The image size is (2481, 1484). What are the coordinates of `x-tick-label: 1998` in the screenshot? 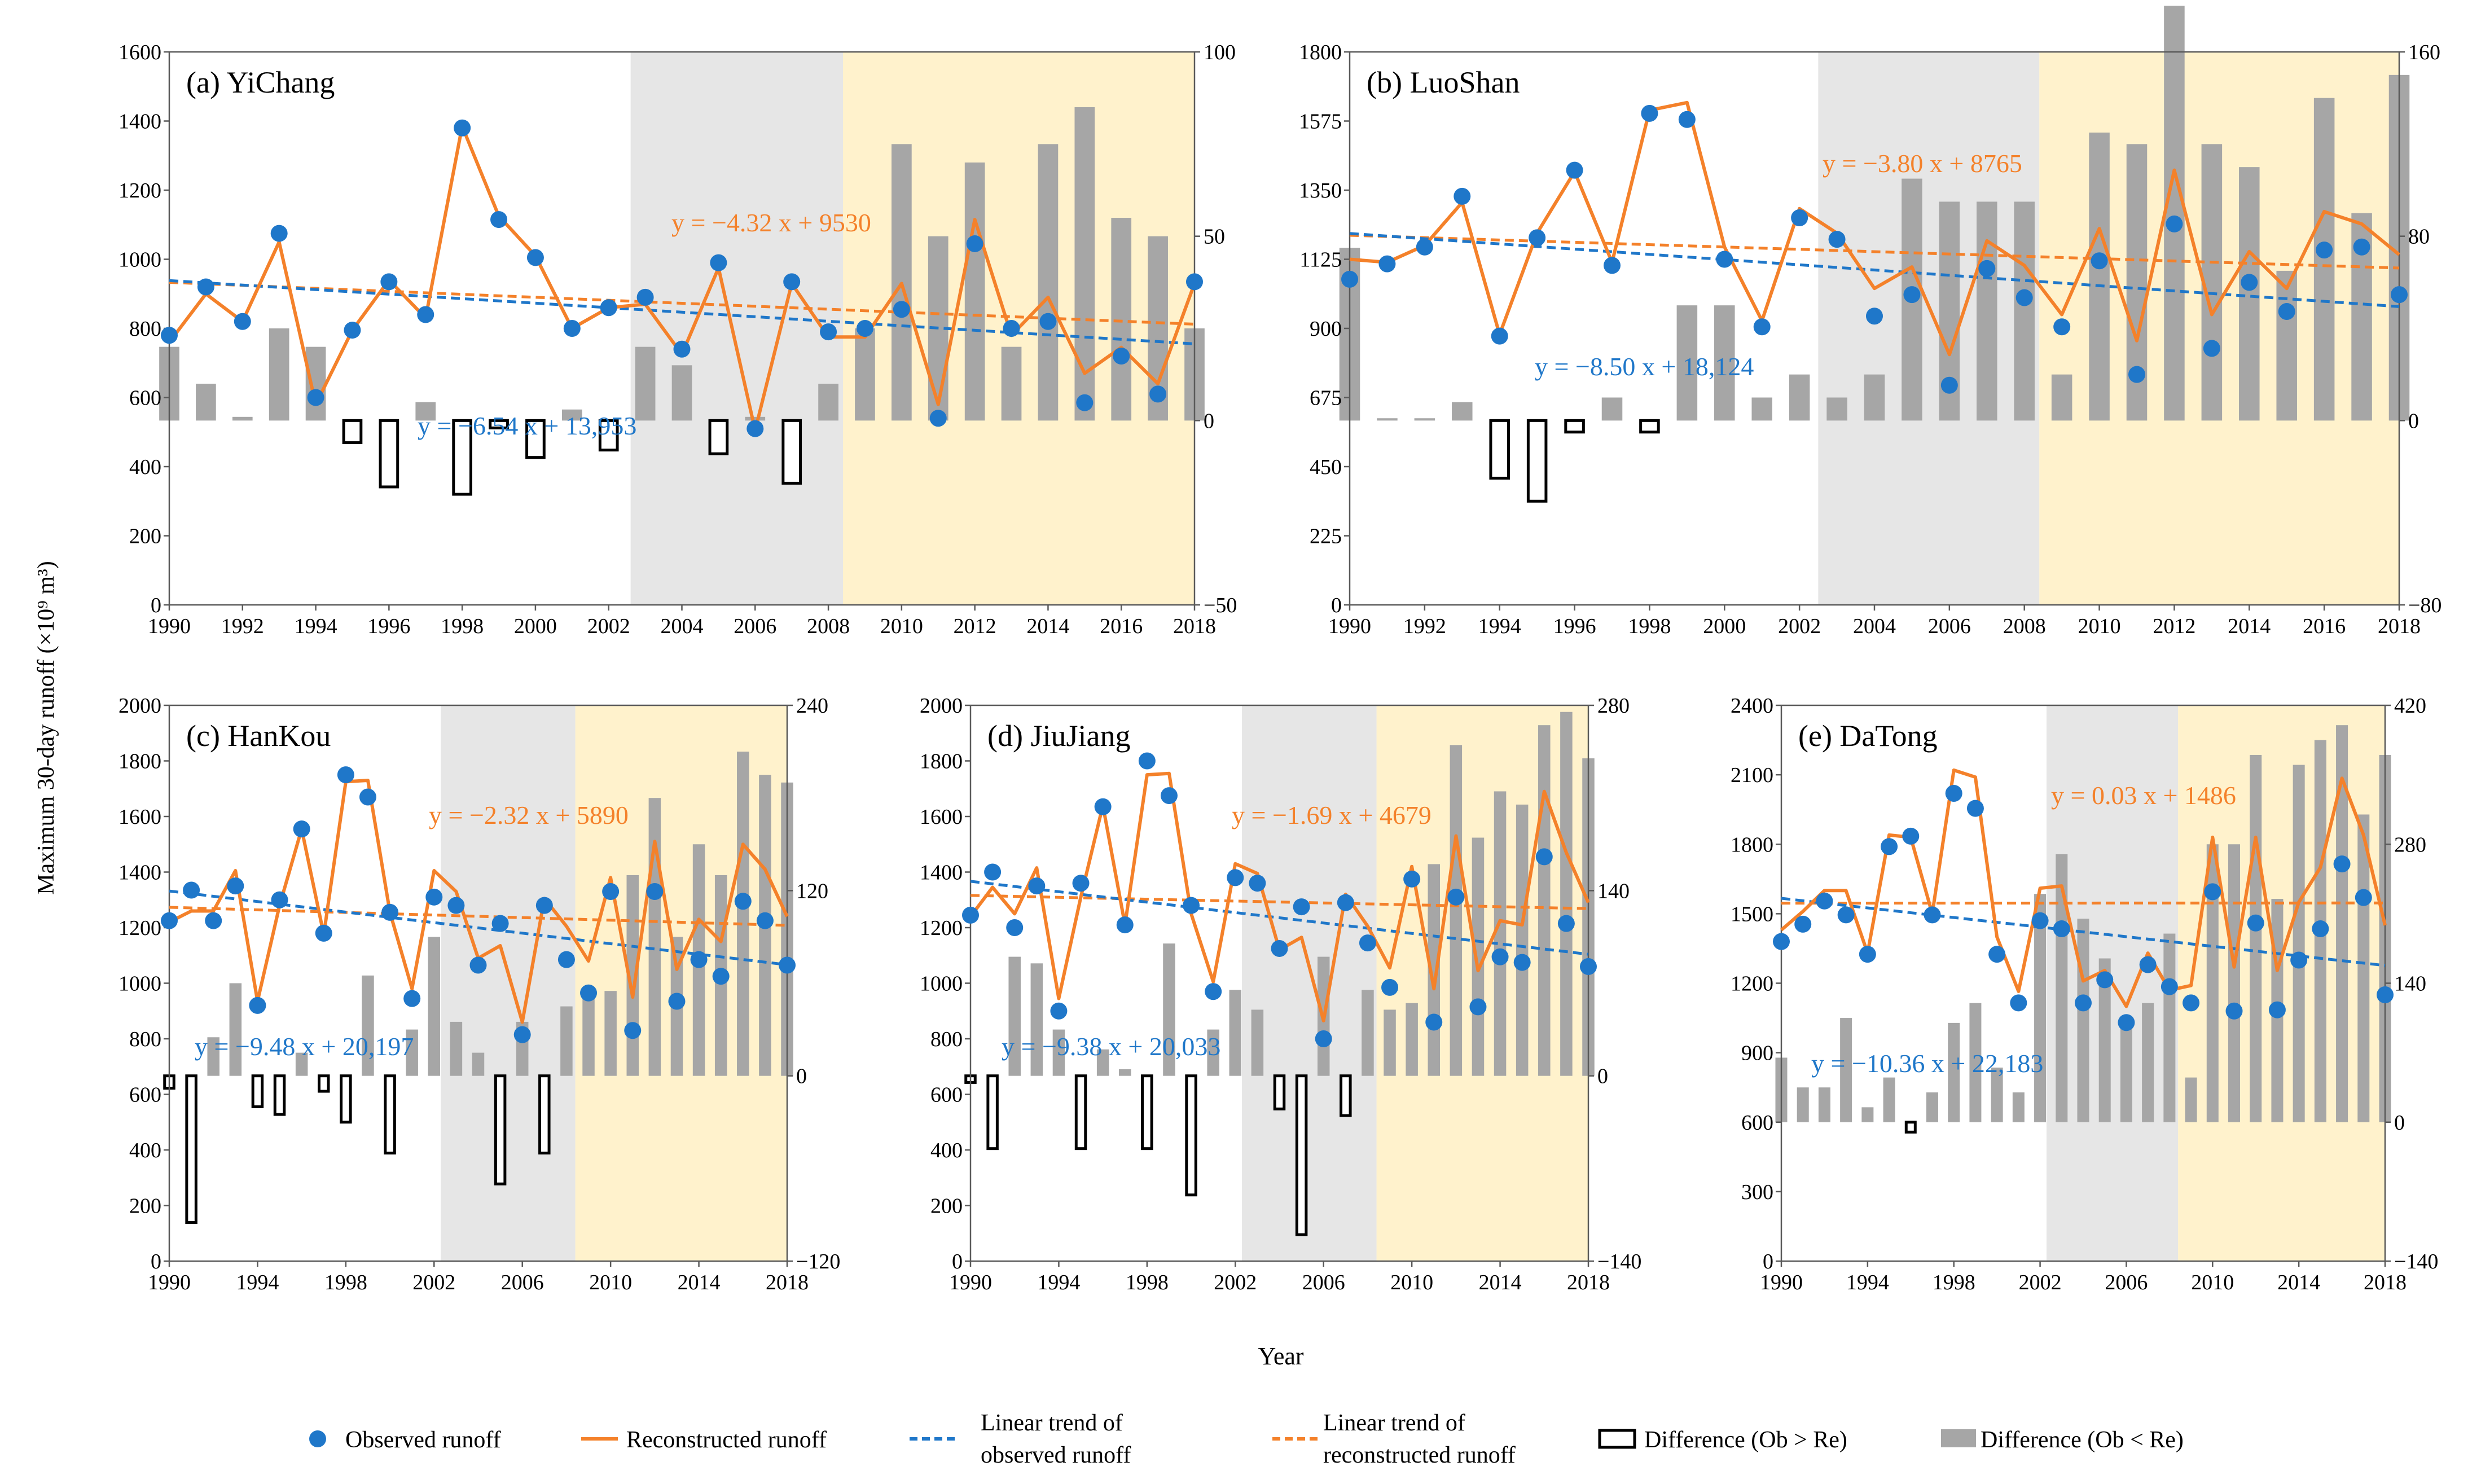 It's located at (462, 626).